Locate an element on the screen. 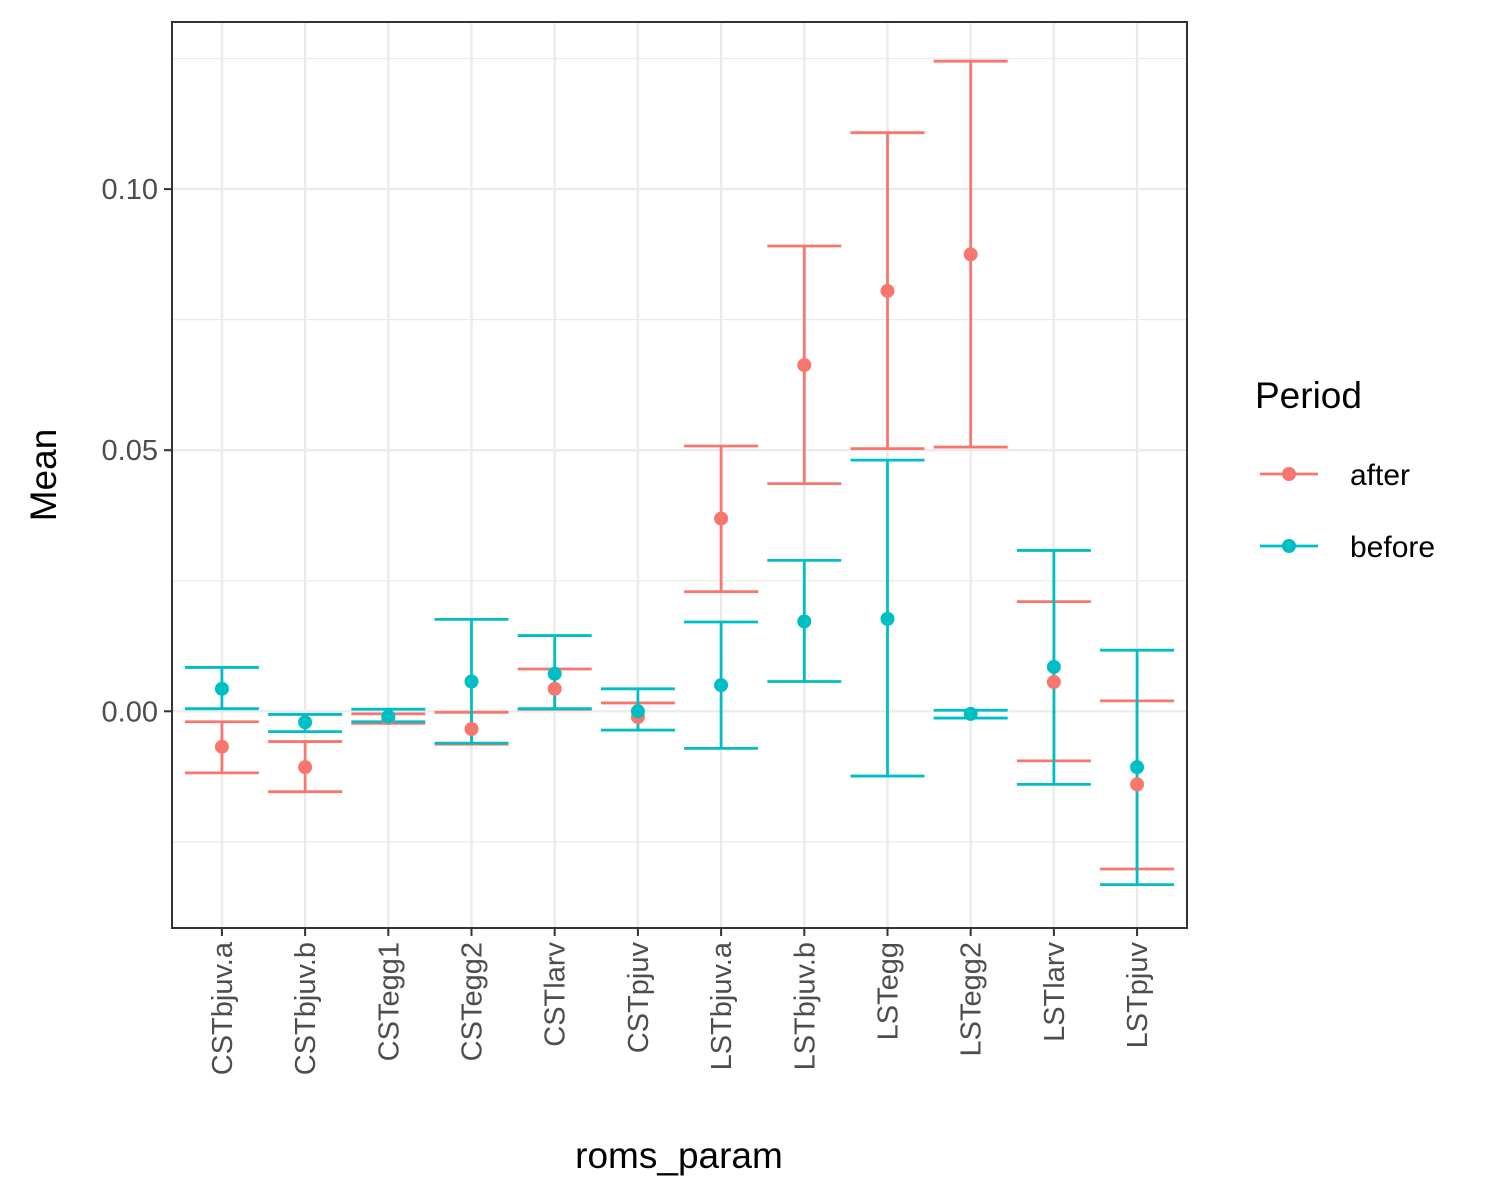 Image resolution: width=1500 pixels, height=1200 pixels. legend-label-after: after is located at coordinates (1380, 475).